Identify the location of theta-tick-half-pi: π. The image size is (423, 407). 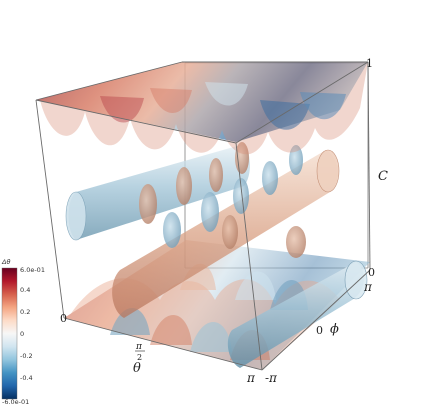
(139, 347).